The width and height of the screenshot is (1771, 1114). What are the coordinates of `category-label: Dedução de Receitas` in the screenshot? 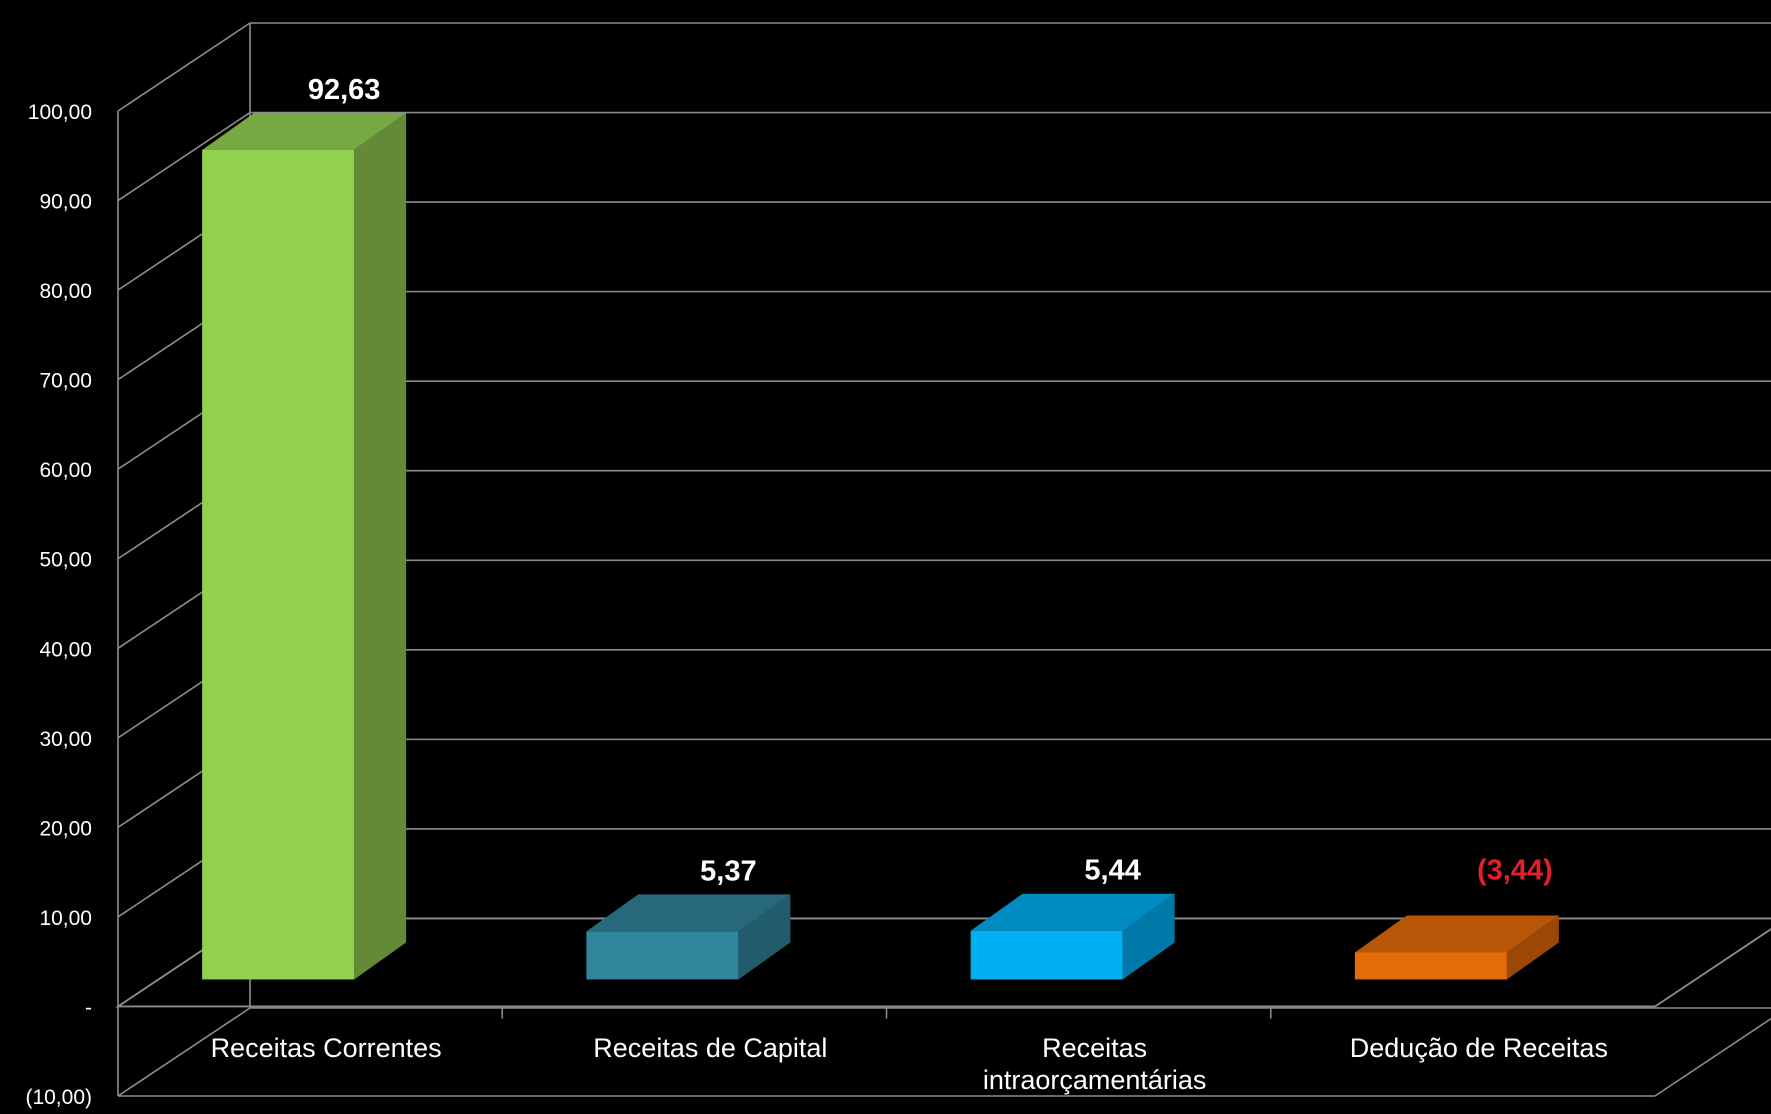 It's located at (1479, 1048).